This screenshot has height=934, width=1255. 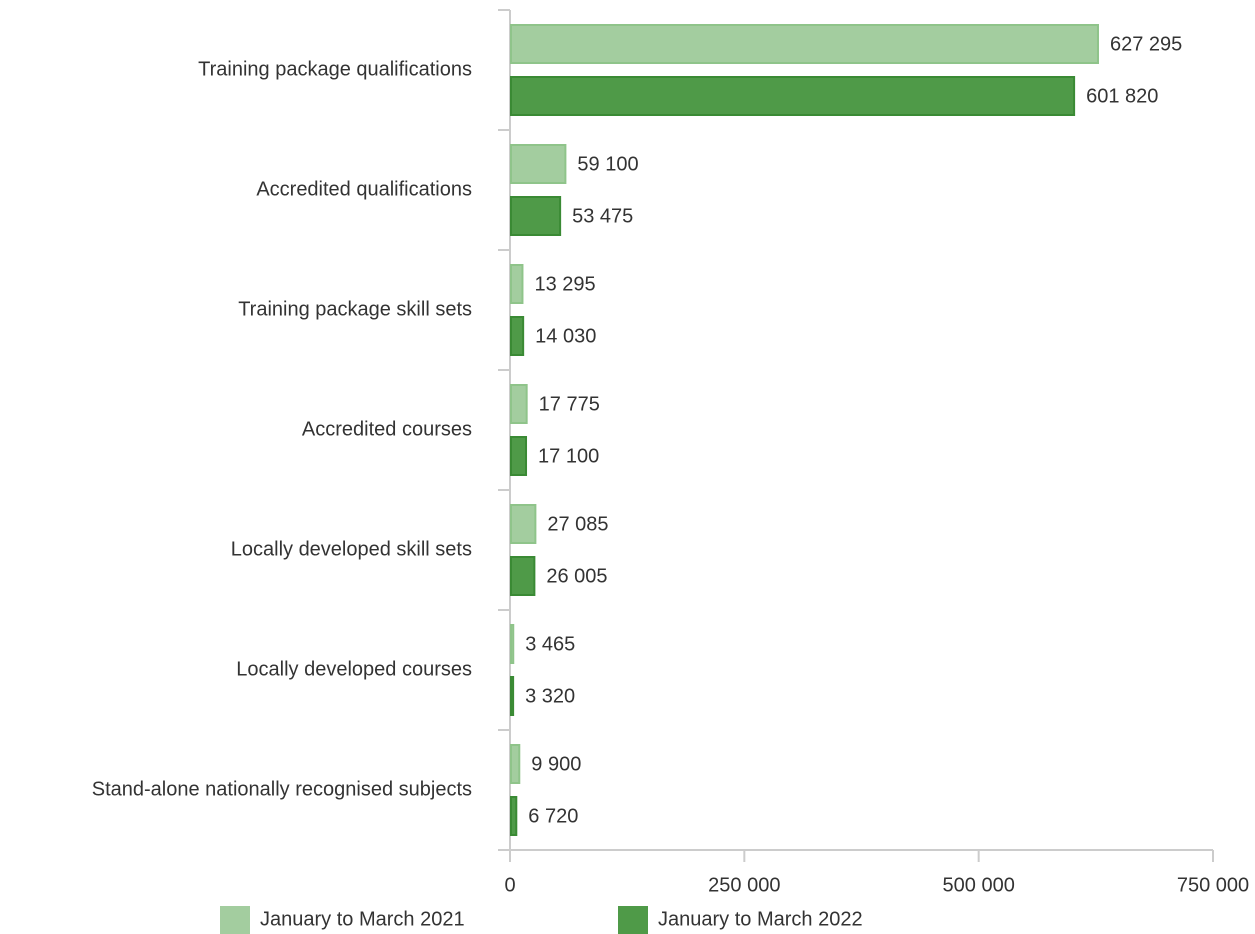 I want to click on category-label: Training package qualifications, so click(x=335, y=69).